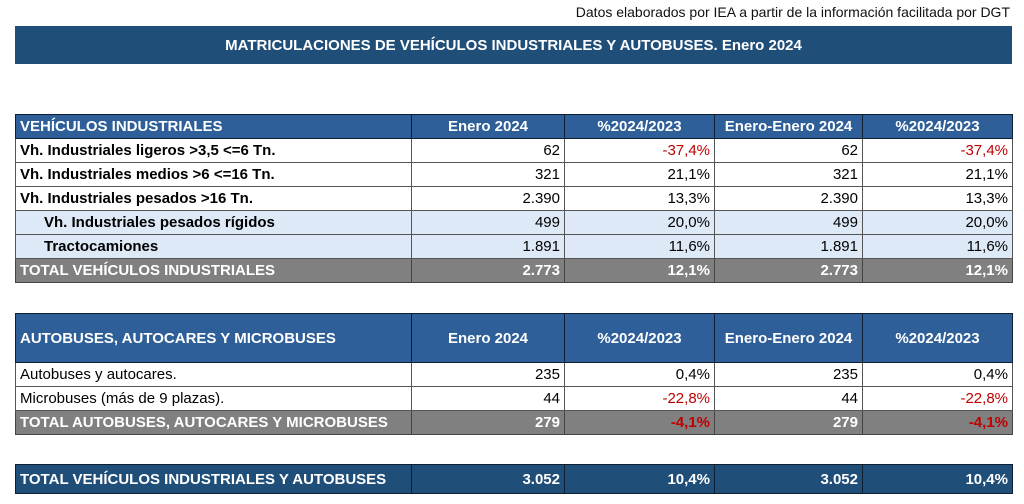 The width and height of the screenshot is (1024, 504). Describe the element at coordinates (213, 270) in the screenshot. I see `total-label: TOTAL VEHÍCULOS INDUSTRIALES` at that location.